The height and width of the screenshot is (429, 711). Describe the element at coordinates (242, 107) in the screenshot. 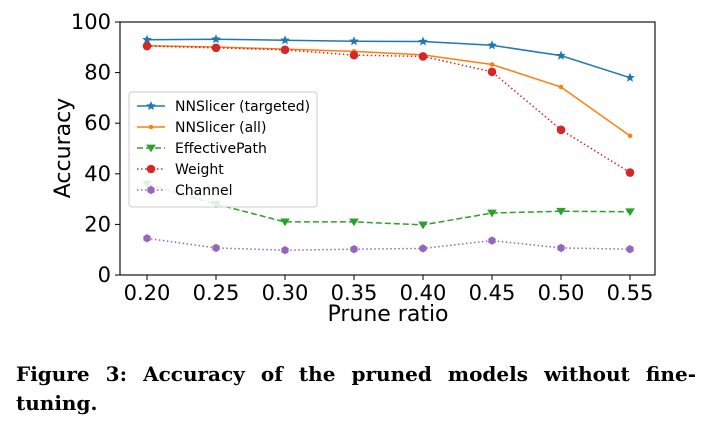

I see `legend-label: NNSlicer (targeted)` at that location.